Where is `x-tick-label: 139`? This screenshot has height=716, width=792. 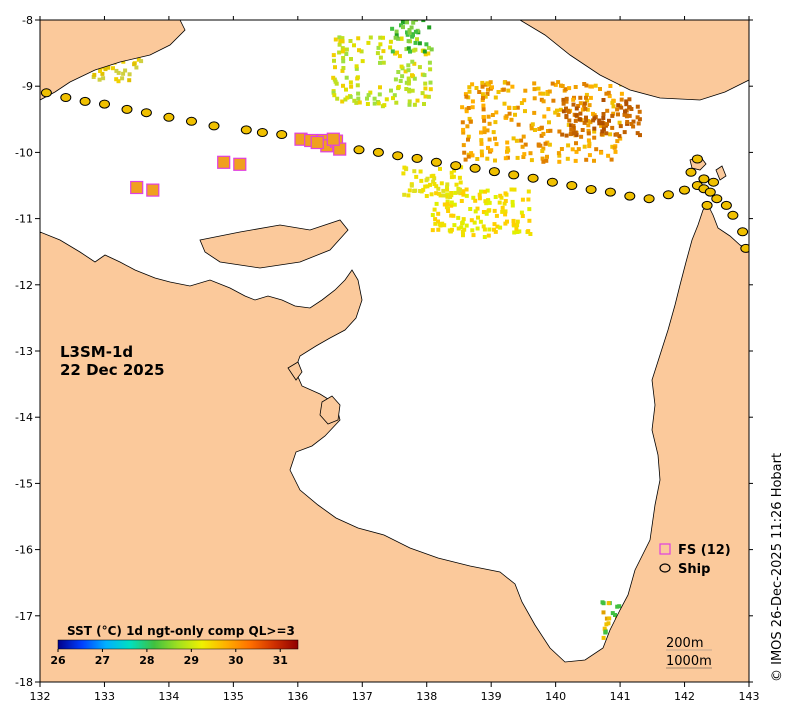 x-tick-label: 139 is located at coordinates (491, 696).